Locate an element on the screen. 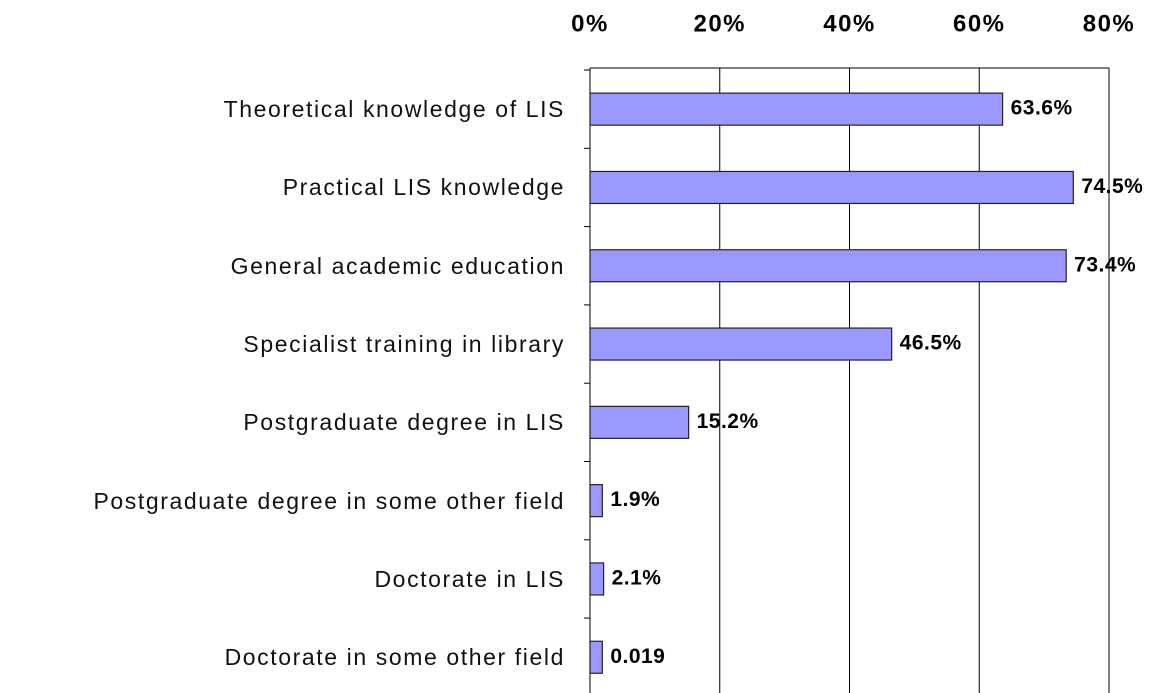  value-label: 0.019 is located at coordinates (637, 656).